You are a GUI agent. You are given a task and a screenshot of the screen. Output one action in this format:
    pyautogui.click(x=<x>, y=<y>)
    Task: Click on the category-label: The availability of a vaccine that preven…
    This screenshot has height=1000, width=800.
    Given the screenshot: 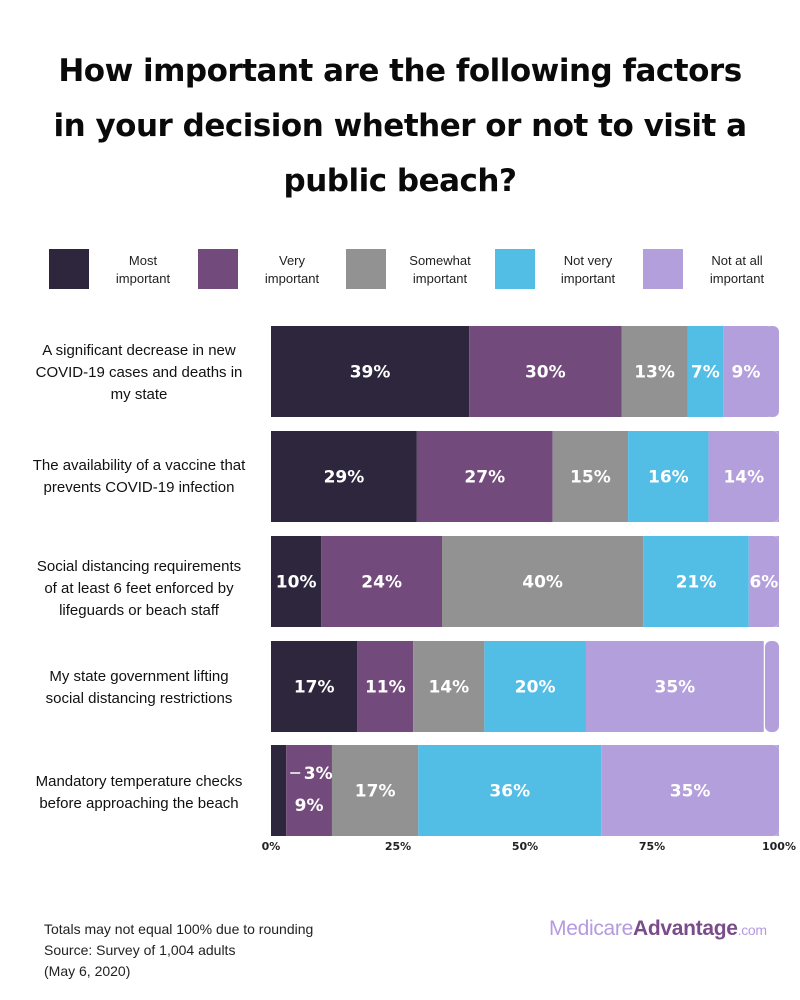 What is the action you would take?
    pyautogui.click(x=139, y=476)
    